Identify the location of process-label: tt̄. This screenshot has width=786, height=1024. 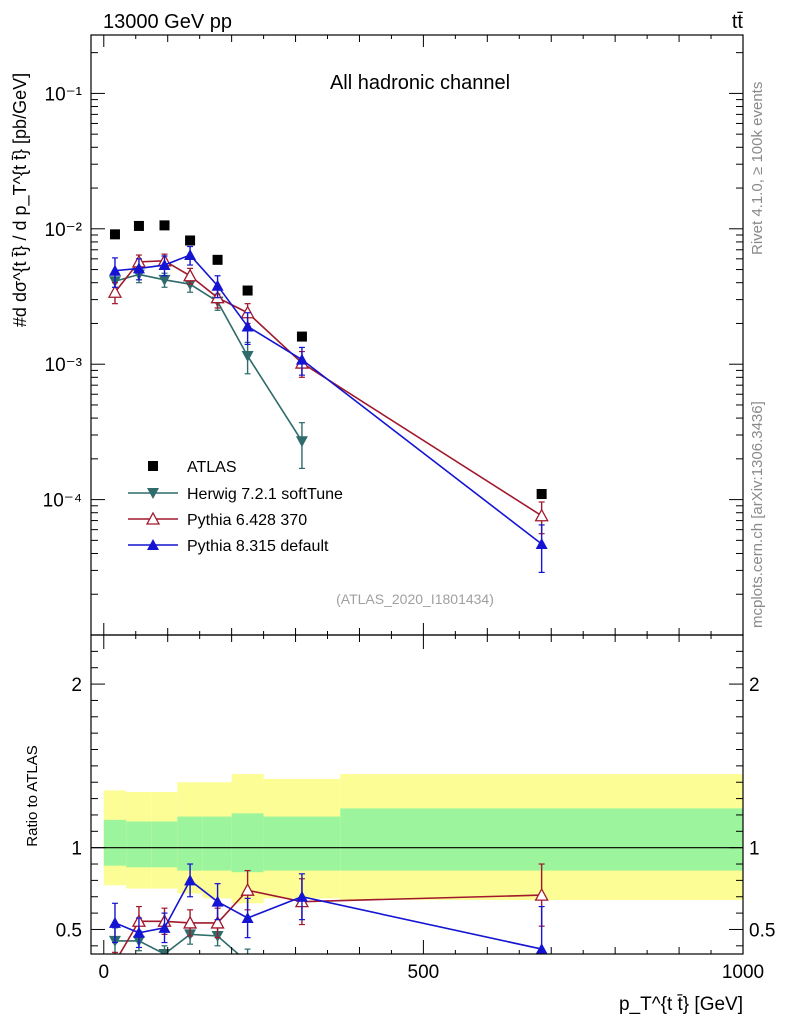
(738, 22).